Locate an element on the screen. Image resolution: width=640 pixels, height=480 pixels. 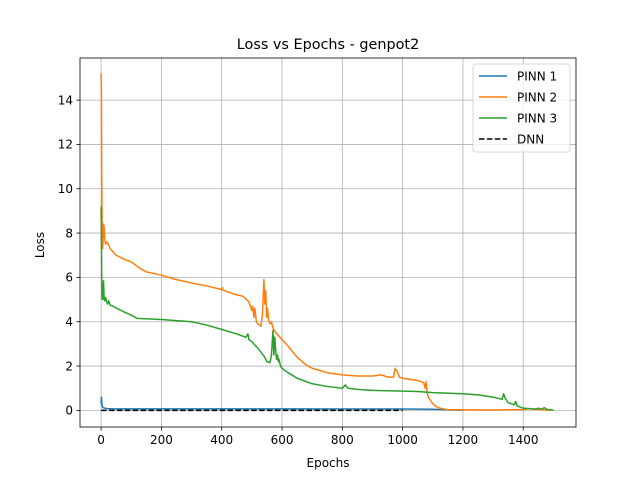
legend-label-pinn-2: PINN 2 is located at coordinates (537, 97).